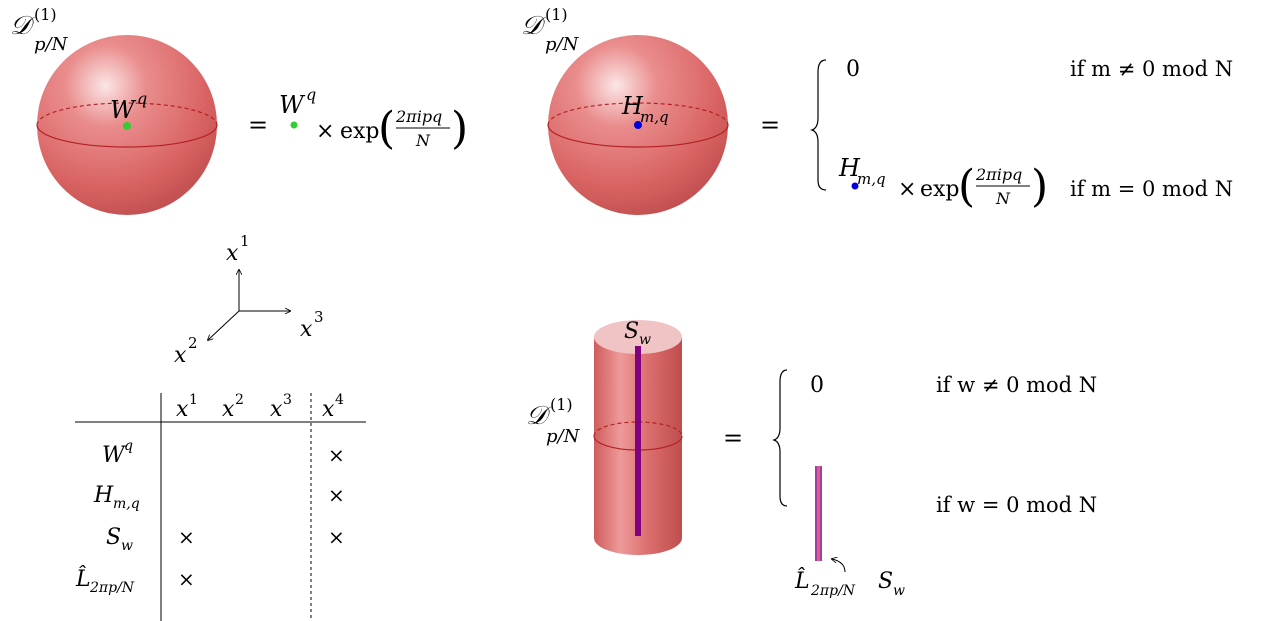 The image size is (1264, 621). Describe the element at coordinates (328, 409) in the screenshot. I see `col-header-x4: x` at that location.